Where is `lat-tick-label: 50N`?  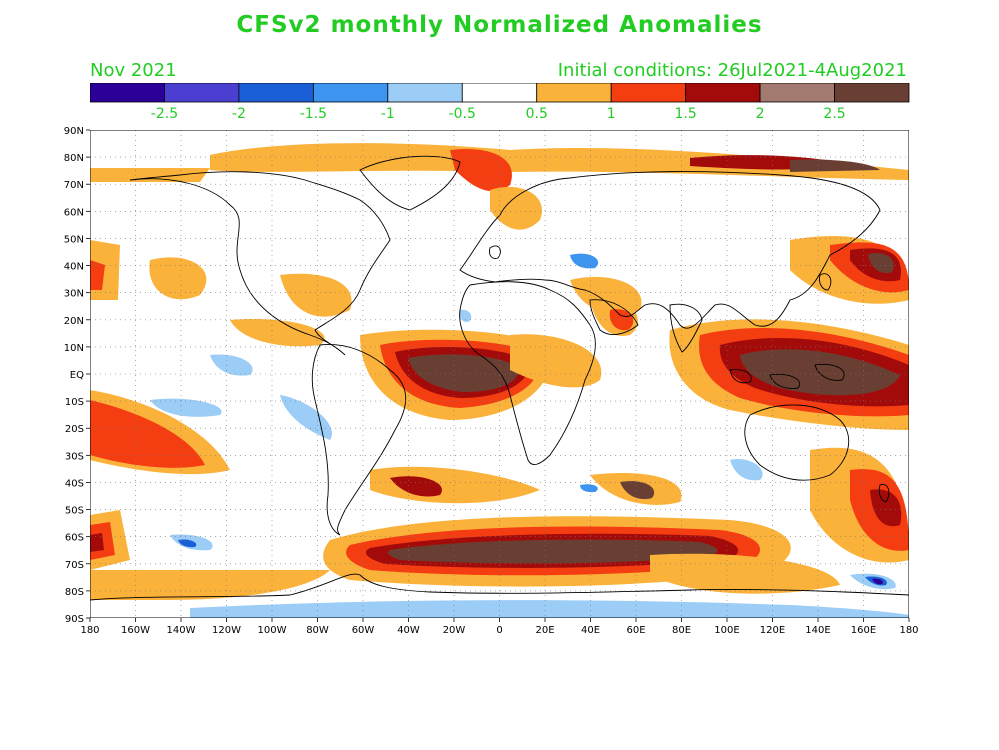 lat-tick-label: 50N is located at coordinates (74, 239).